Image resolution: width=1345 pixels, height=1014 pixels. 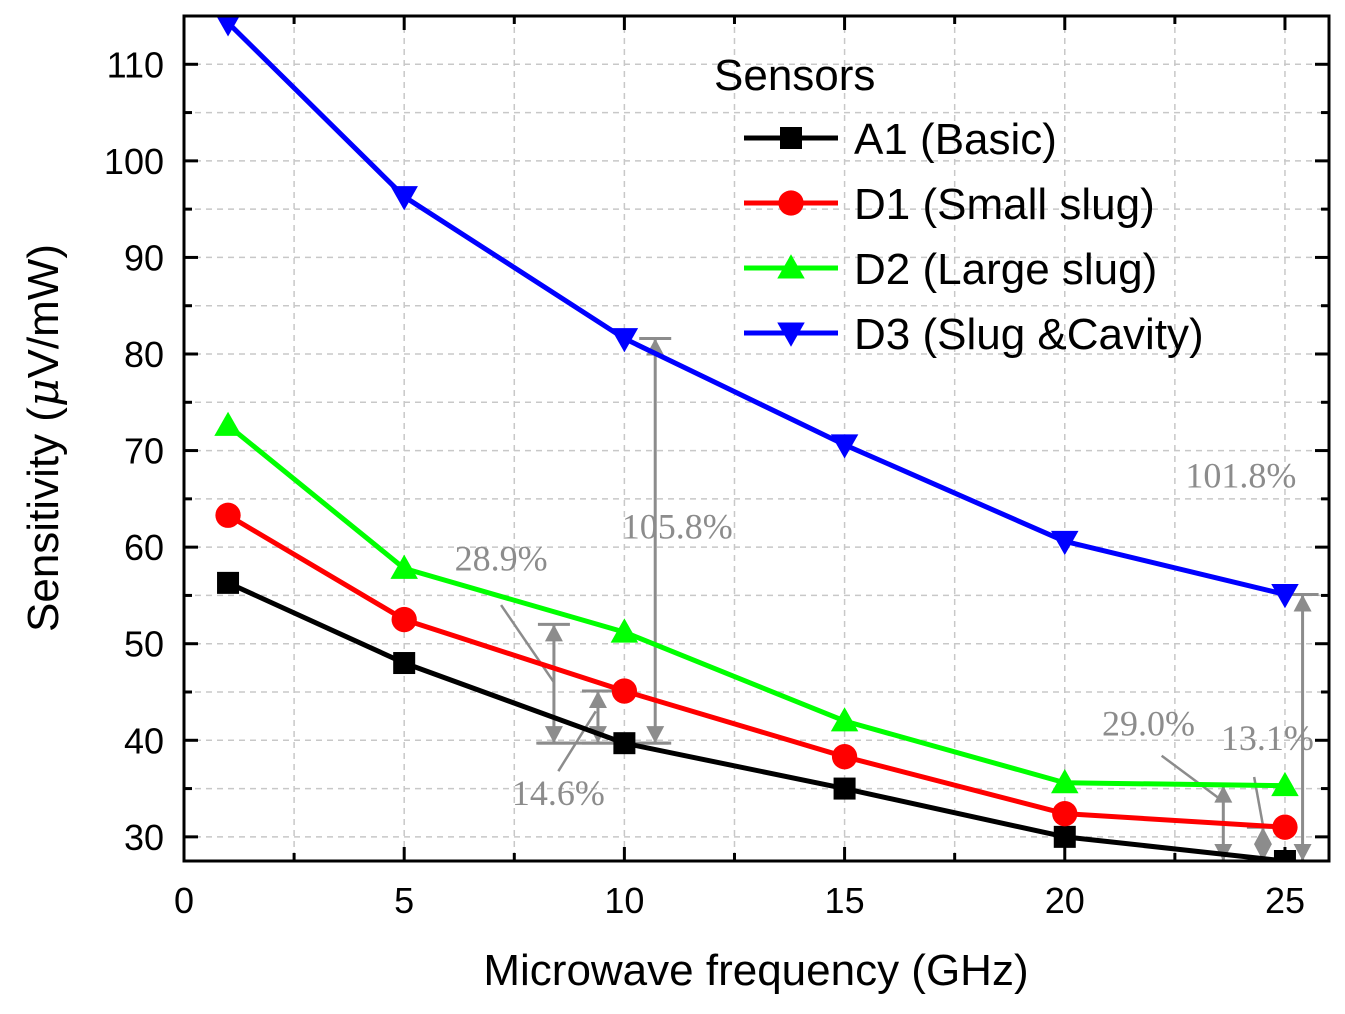 What do you see at coordinates (558, 793) in the screenshot?
I see `annotation-label: 14.6%` at bounding box center [558, 793].